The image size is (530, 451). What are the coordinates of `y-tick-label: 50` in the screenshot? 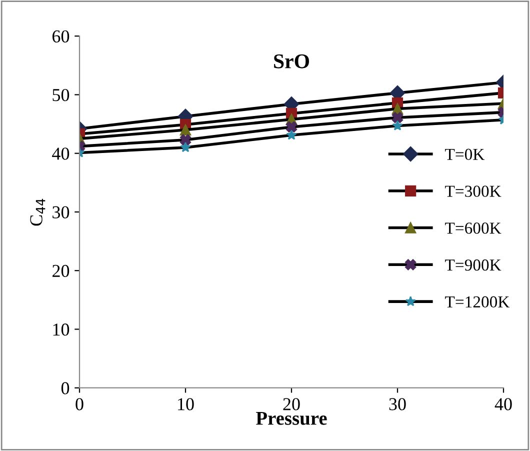 It's located at (61, 95).